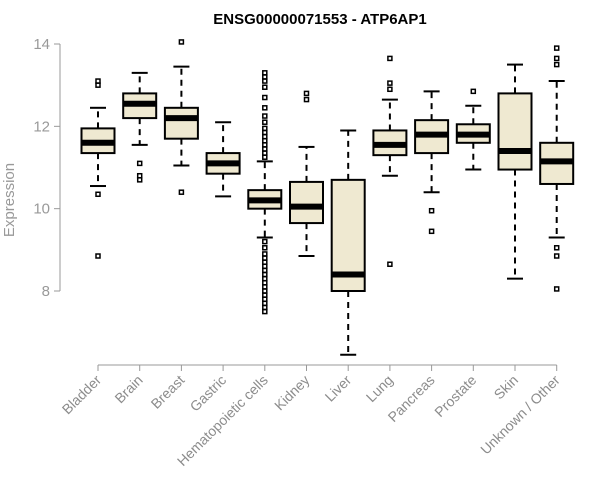 The width and height of the screenshot is (600, 500). I want to click on y-tick-label: 8, so click(46, 291).